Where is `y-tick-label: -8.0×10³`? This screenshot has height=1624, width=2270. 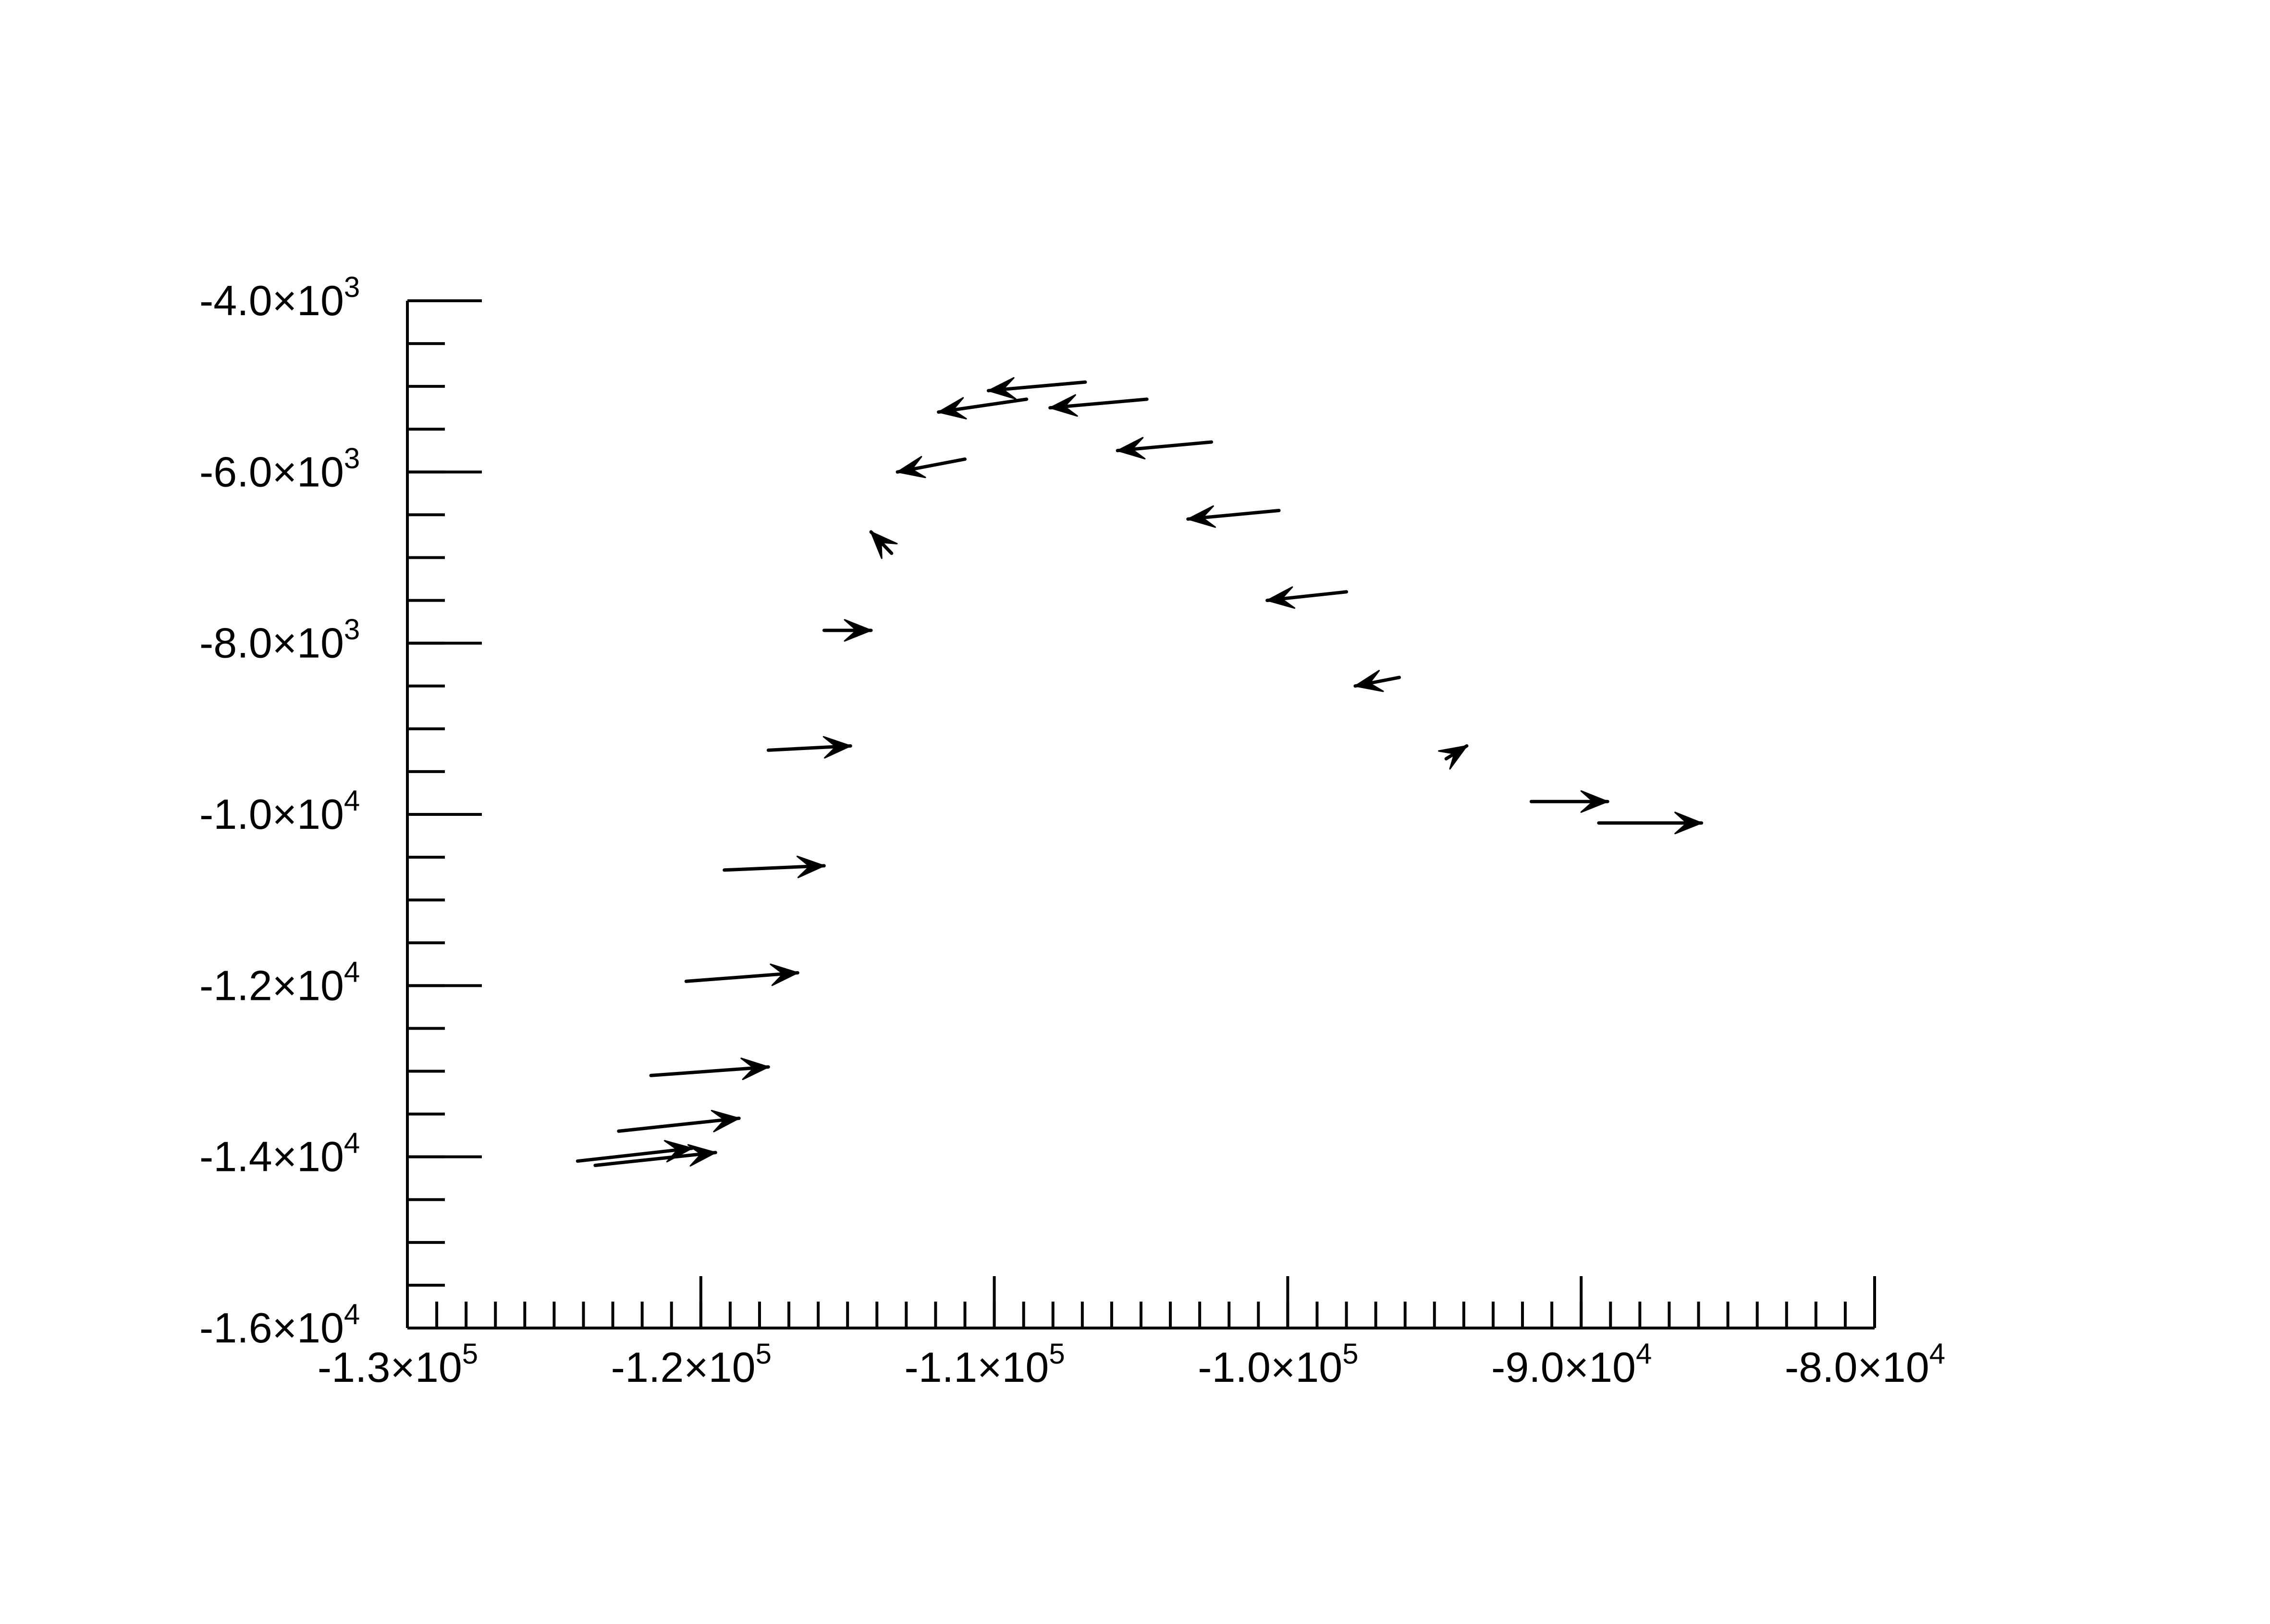 y-tick-label: -8.0×10³ is located at coordinates (279, 641).